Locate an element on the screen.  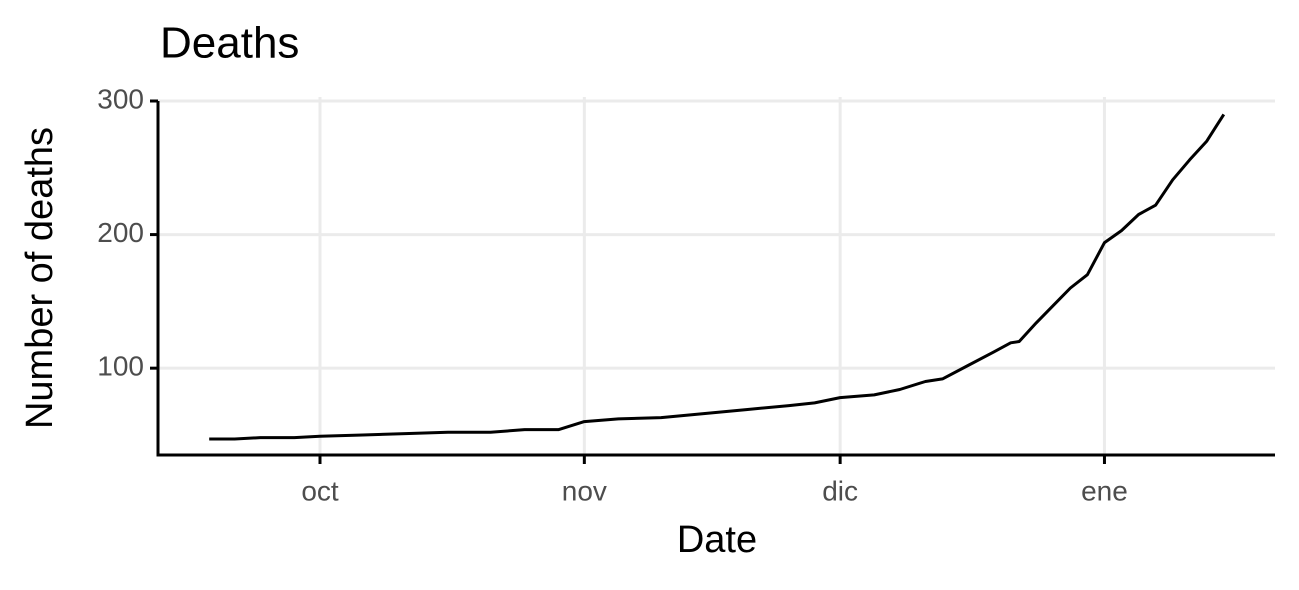
y-tick-label: 200 is located at coordinates (120, 232).